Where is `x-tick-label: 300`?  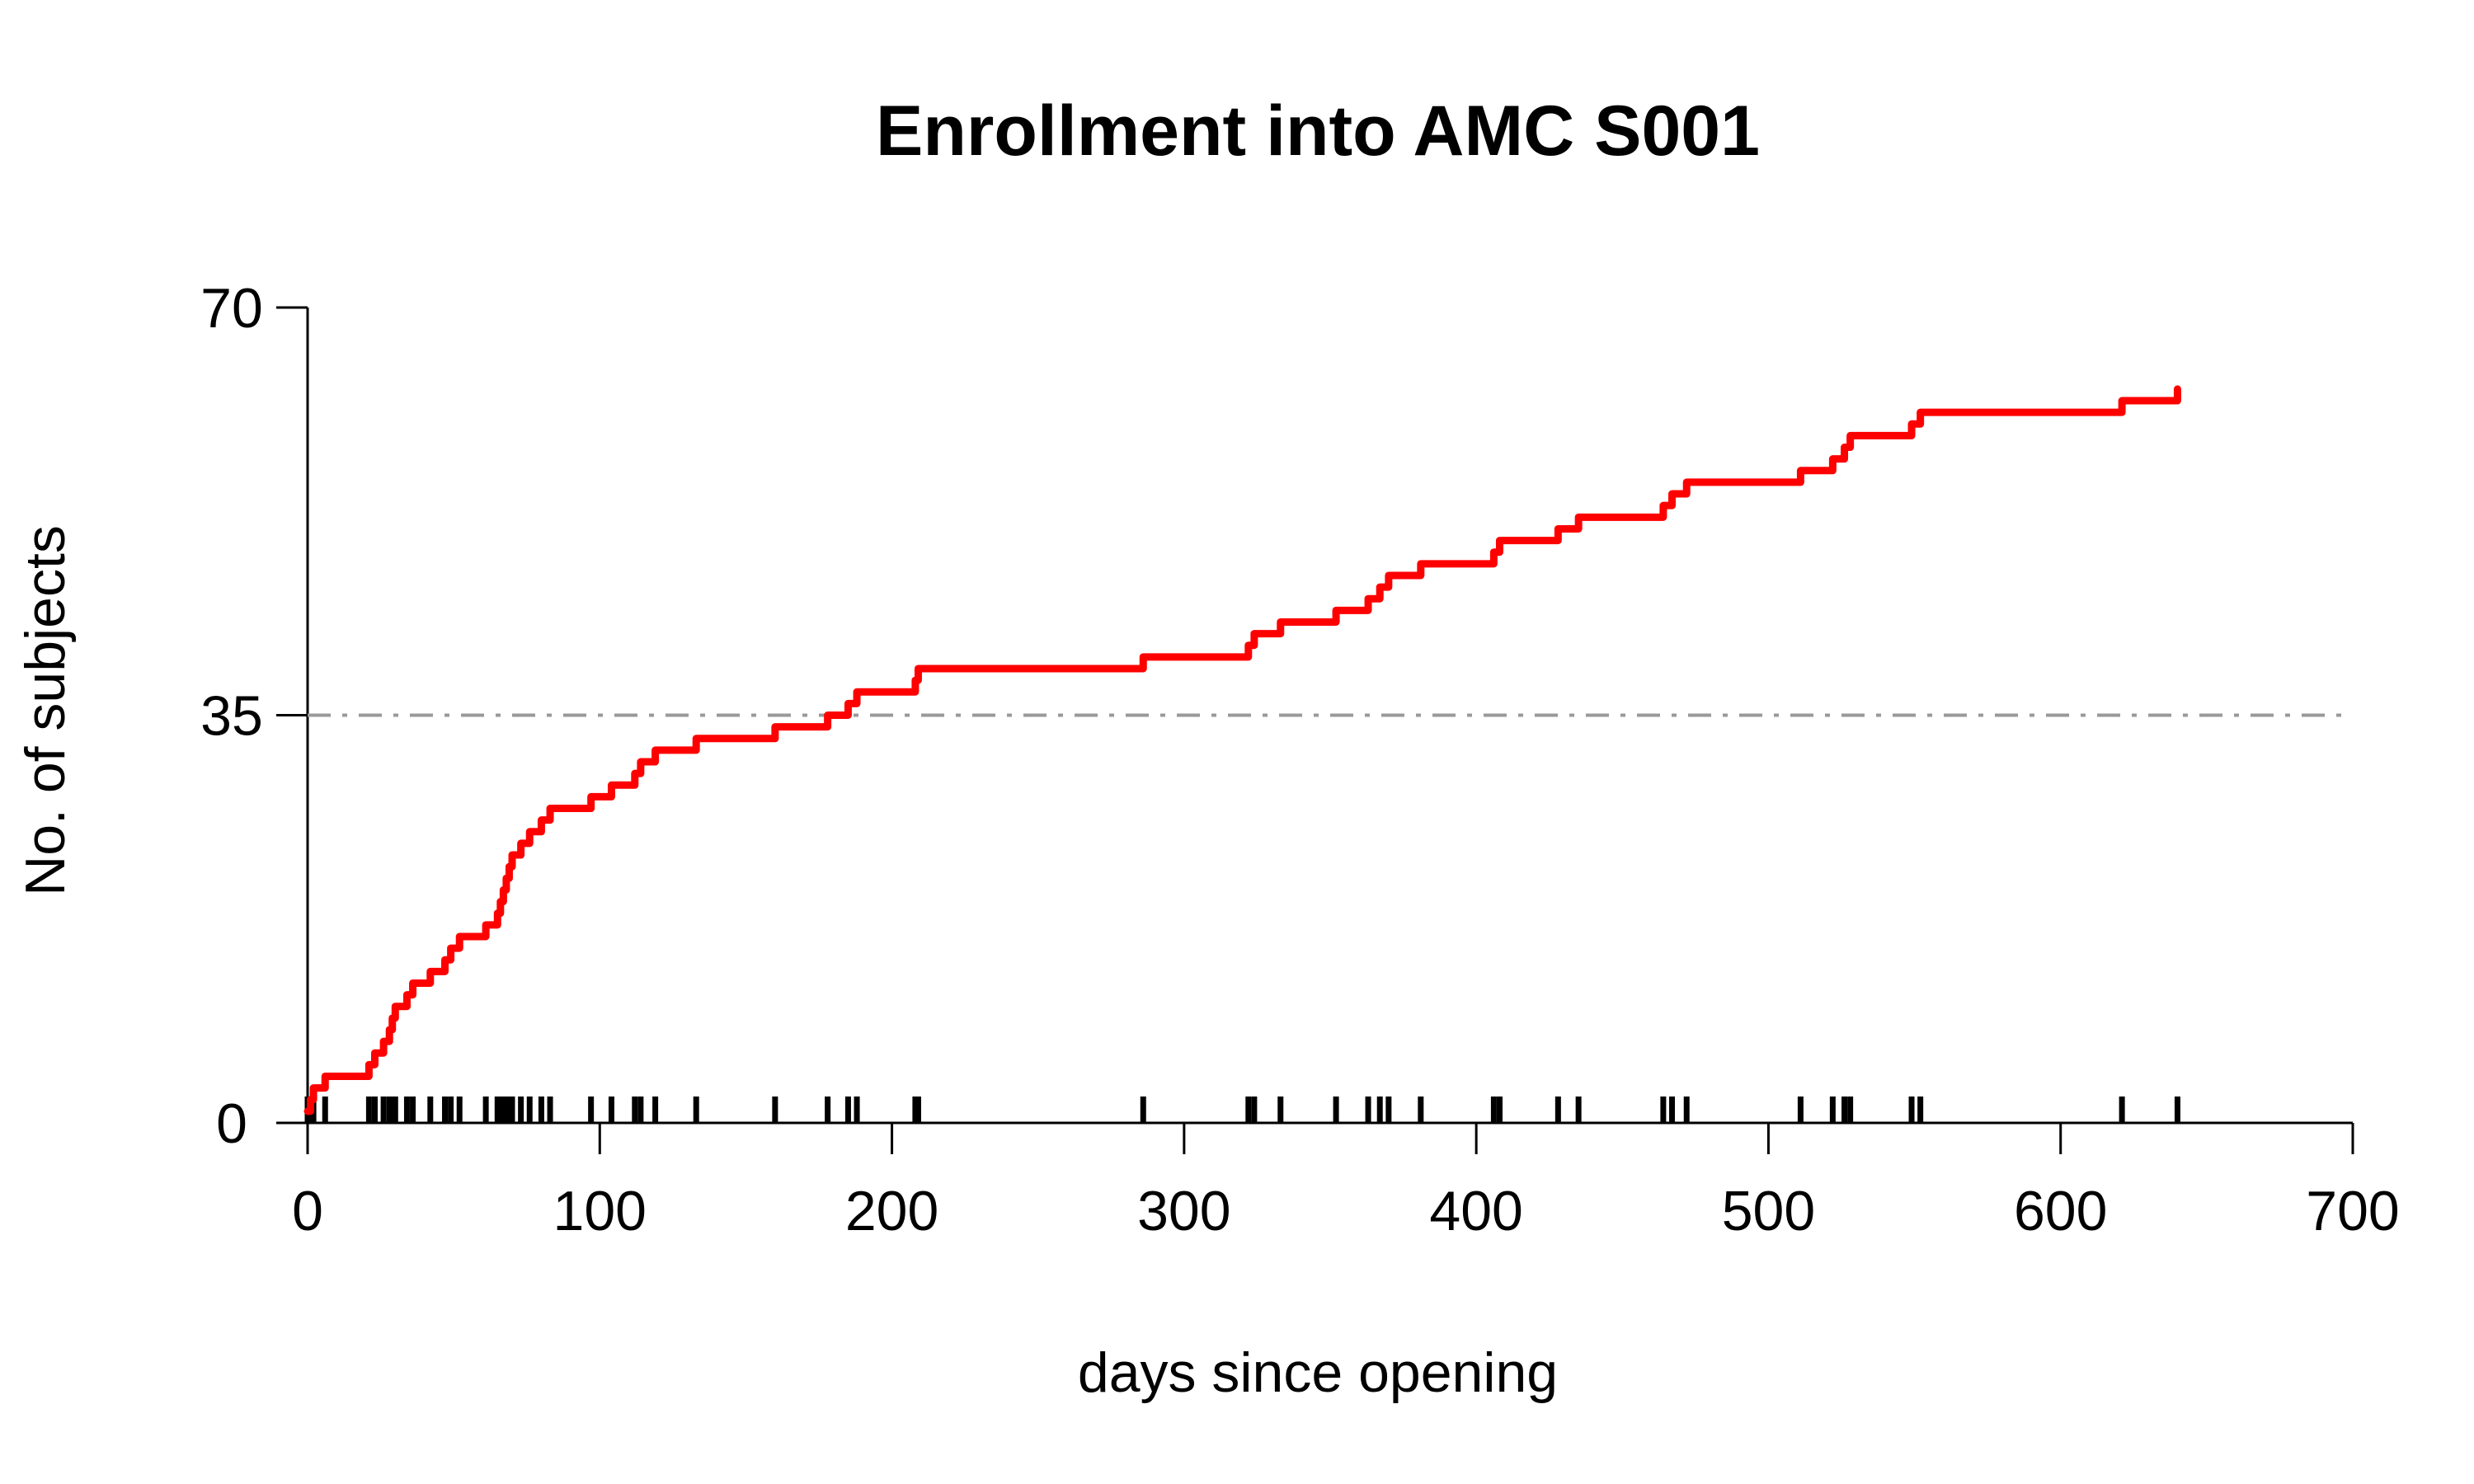
x-tick-label: 300 is located at coordinates (1183, 1211).